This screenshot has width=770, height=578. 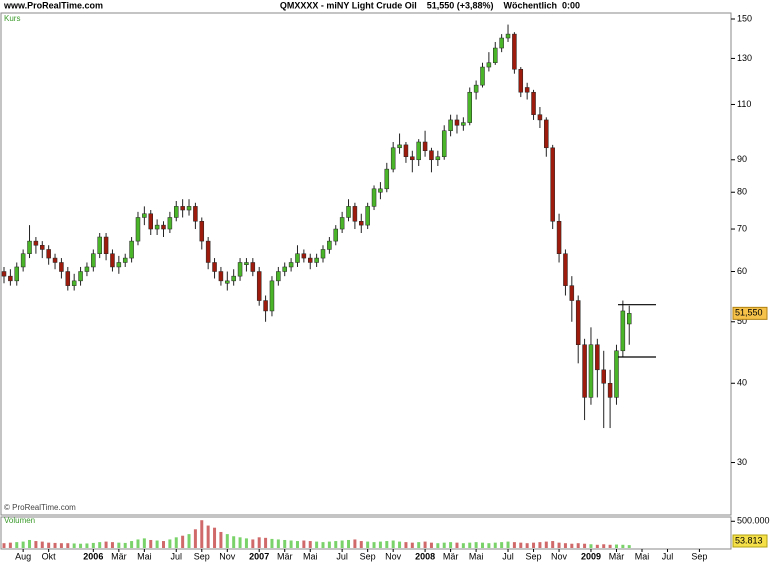 What do you see at coordinates (744, 104) in the screenshot?
I see `y-tick-label: 110` at bounding box center [744, 104].